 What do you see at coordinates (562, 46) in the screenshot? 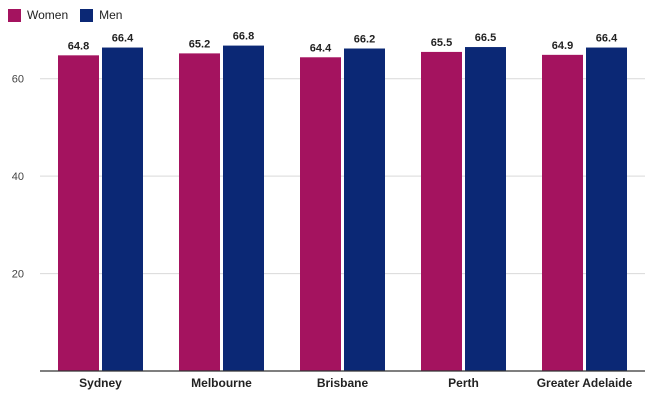
I see `data-label-women-greater-adelaide: 64.9` at bounding box center [562, 46].